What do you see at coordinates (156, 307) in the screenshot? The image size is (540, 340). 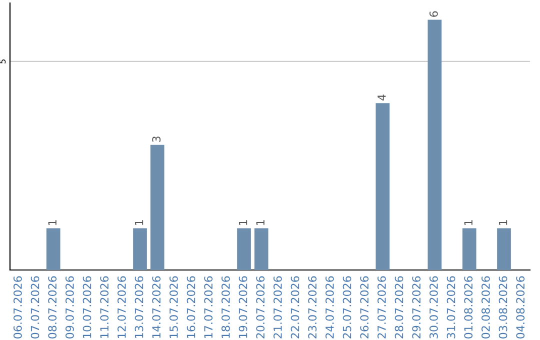 I see `x-tick-label: 14.07.2026` at bounding box center [156, 307].